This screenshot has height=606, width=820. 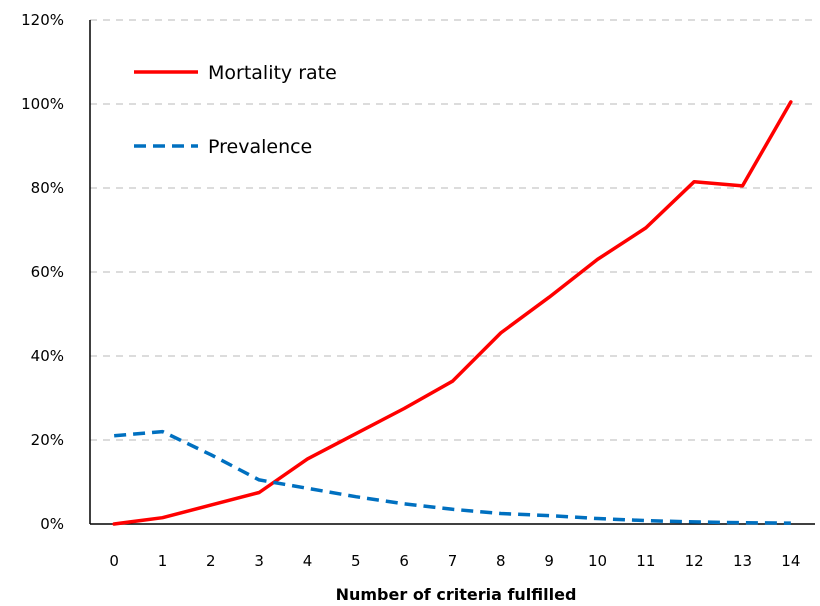 What do you see at coordinates (549, 561) in the screenshot?
I see `x-tick-label: 9` at bounding box center [549, 561].